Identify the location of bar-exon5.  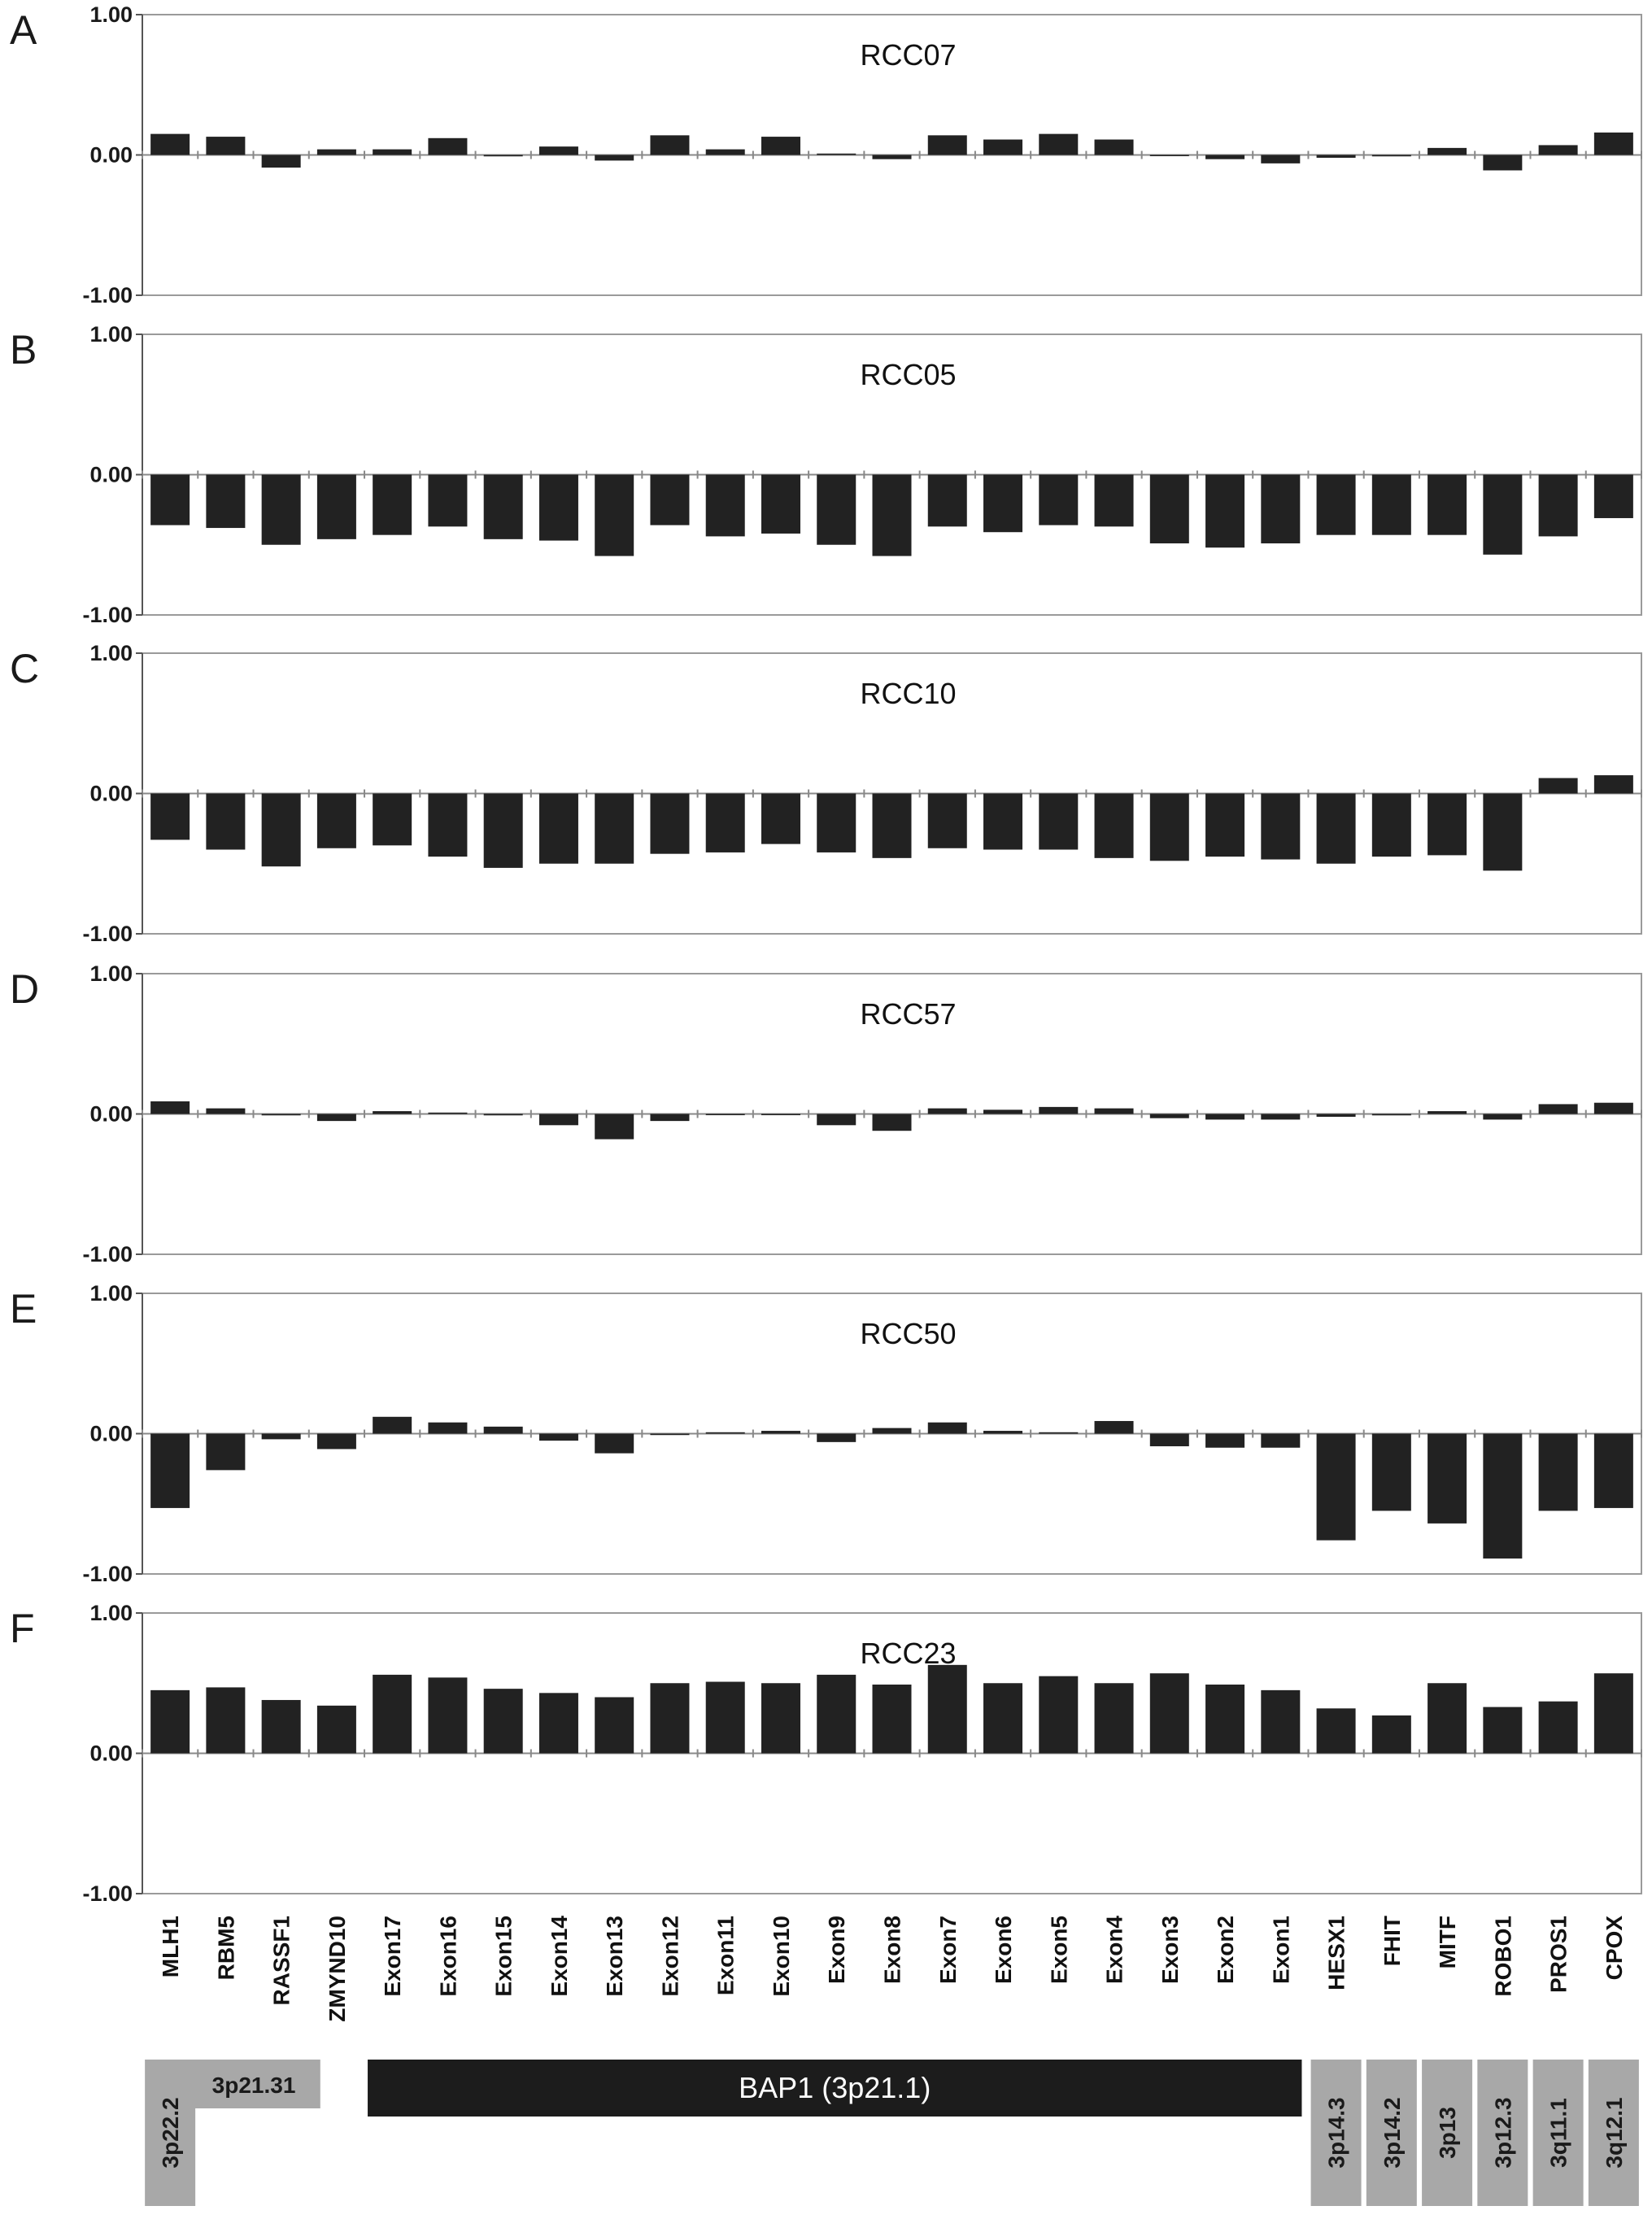
(1059, 1433).